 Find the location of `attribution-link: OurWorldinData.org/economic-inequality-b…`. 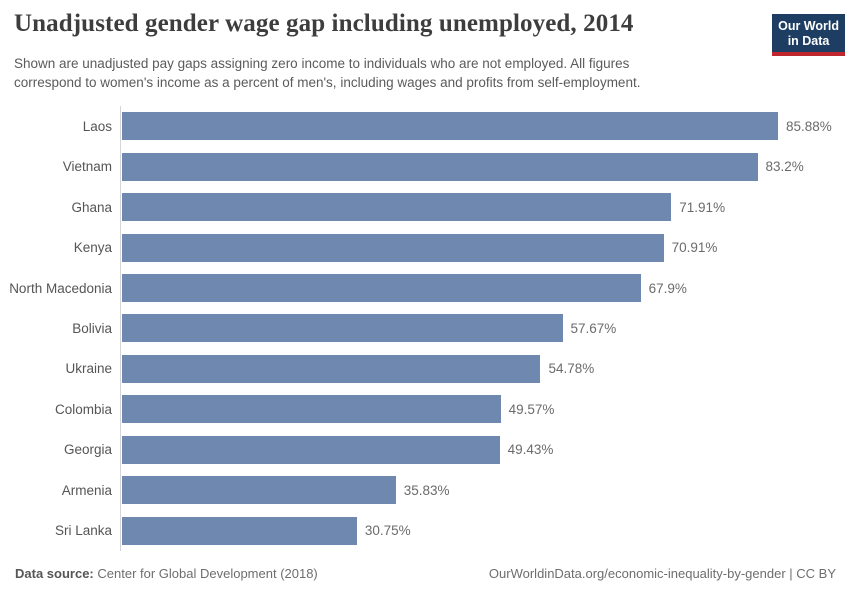

attribution-link: OurWorldinData.org/economic-inequality-b… is located at coordinates (662, 573).